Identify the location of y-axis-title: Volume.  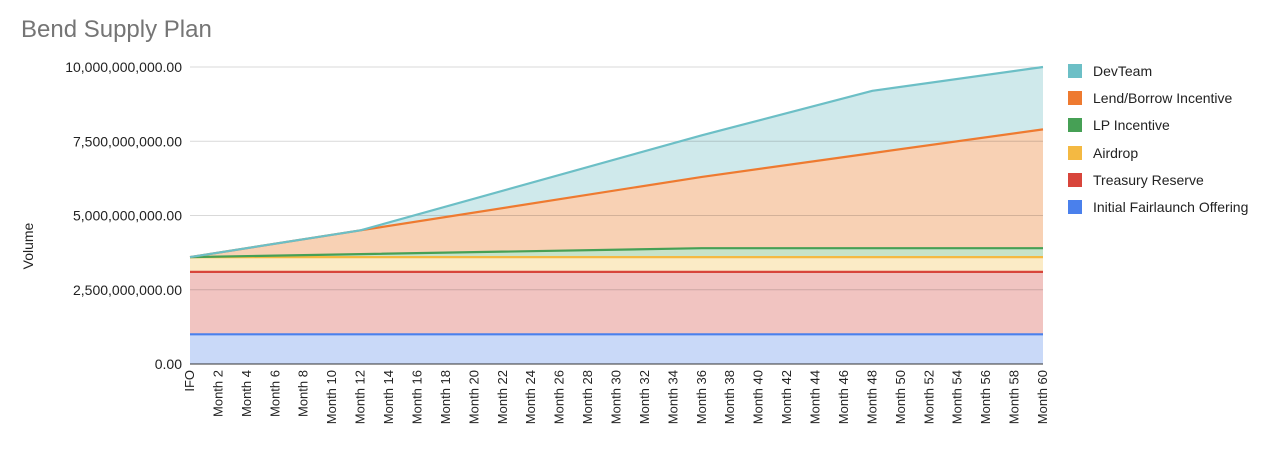
(28, 245).